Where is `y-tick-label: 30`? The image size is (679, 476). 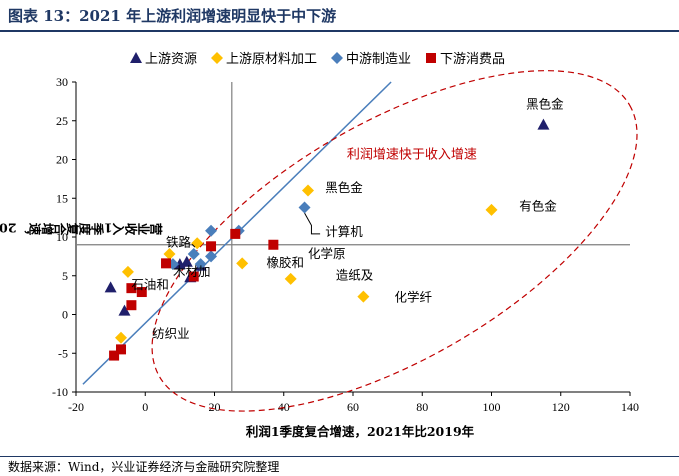 y-tick-label: 30 is located at coordinates (62, 82).